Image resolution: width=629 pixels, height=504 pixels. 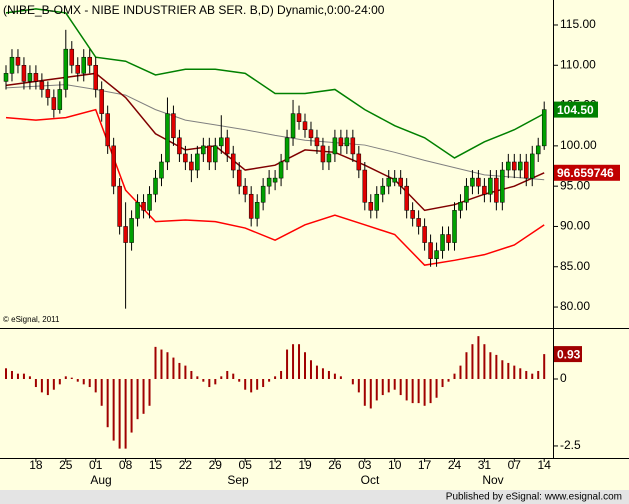 I want to click on x-tick-label: 26, so click(x=335, y=465).